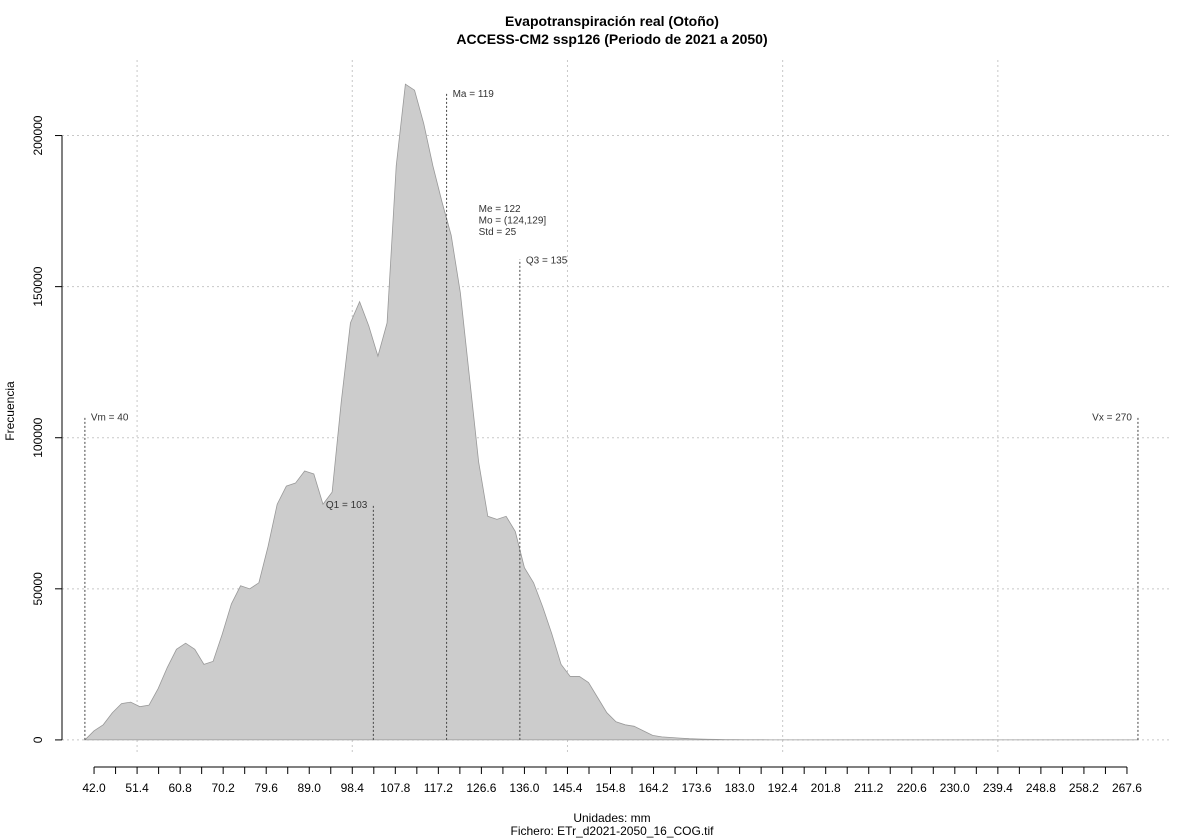 The image size is (1200, 840). What do you see at coordinates (1127, 788) in the screenshot?
I see `x-tick-label: 267.6` at bounding box center [1127, 788].